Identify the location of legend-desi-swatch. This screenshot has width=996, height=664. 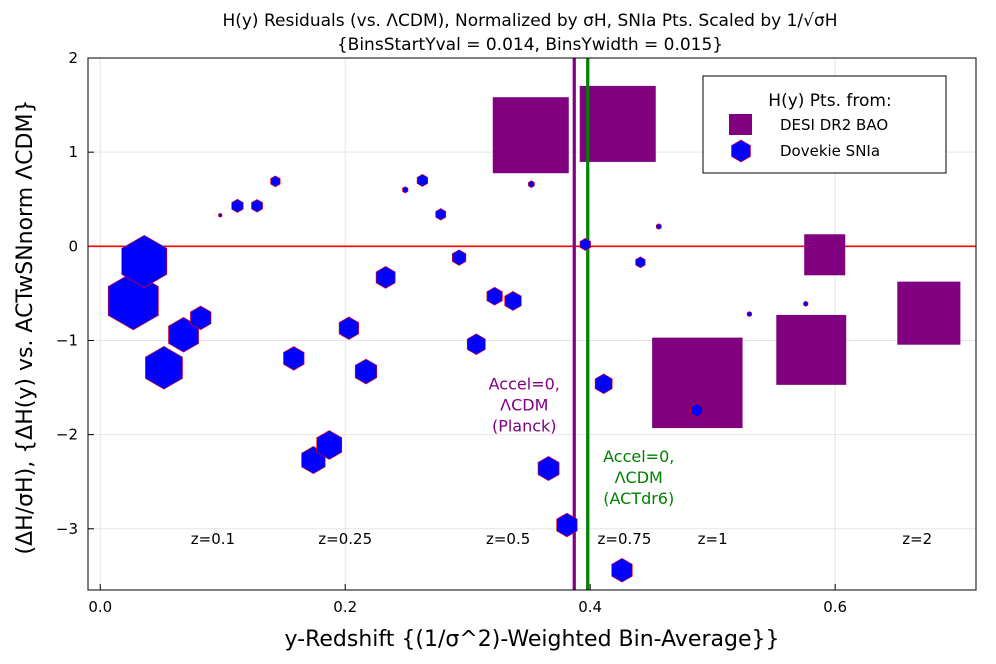
(740, 124).